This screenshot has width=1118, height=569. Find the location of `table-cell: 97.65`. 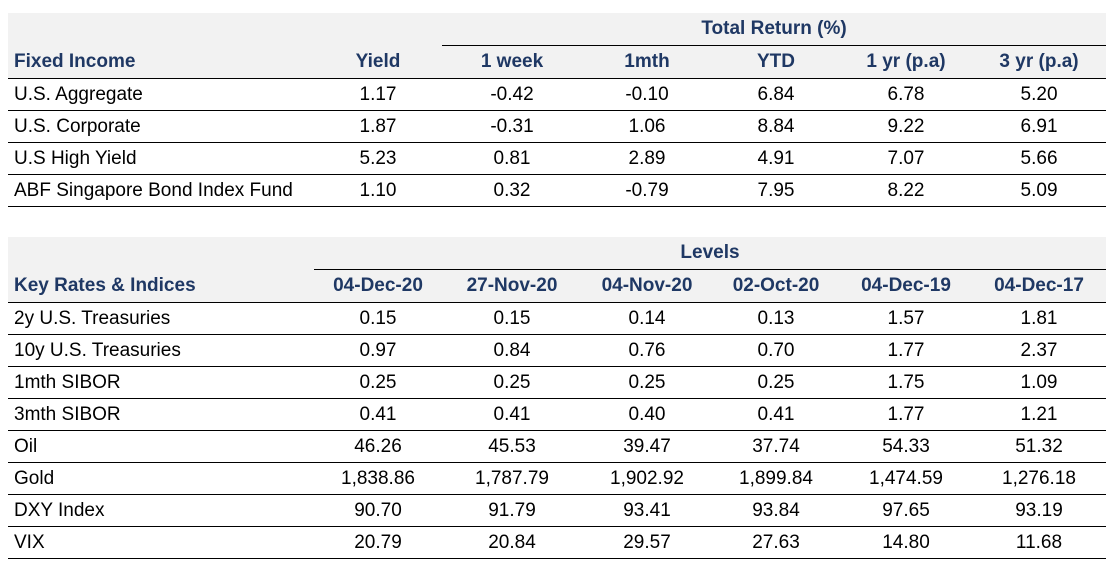

table-cell: 97.65 is located at coordinates (906, 510).